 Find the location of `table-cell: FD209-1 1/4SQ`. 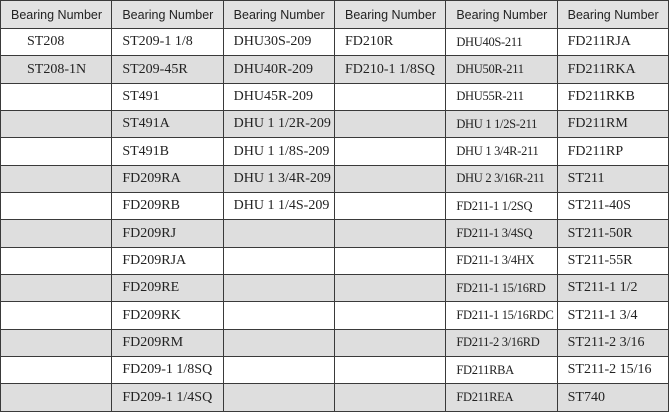

table-cell: FD209-1 1/4SQ is located at coordinates (167, 397).